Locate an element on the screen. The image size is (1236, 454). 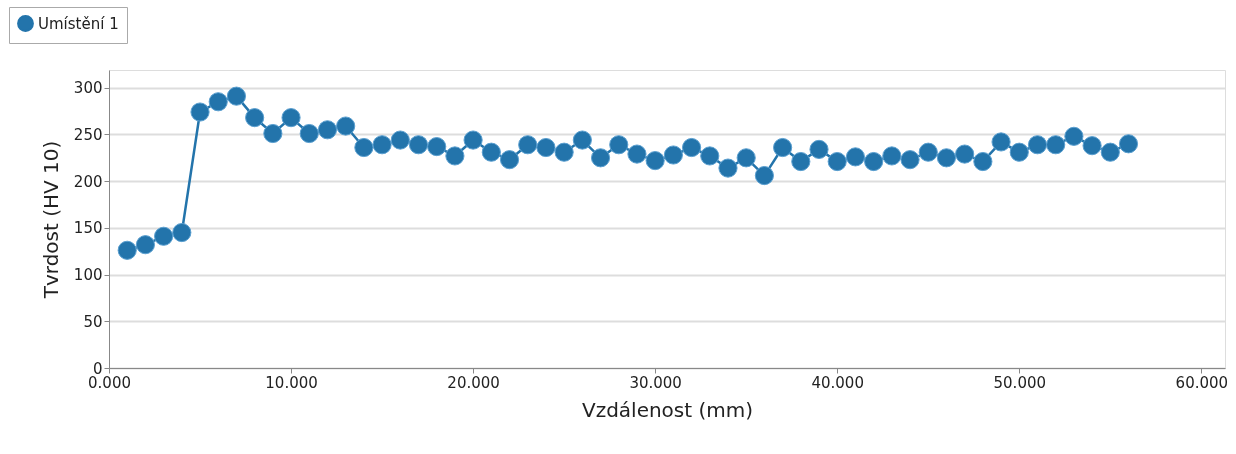
y-tick-label: 100 is located at coordinates (88, 275).